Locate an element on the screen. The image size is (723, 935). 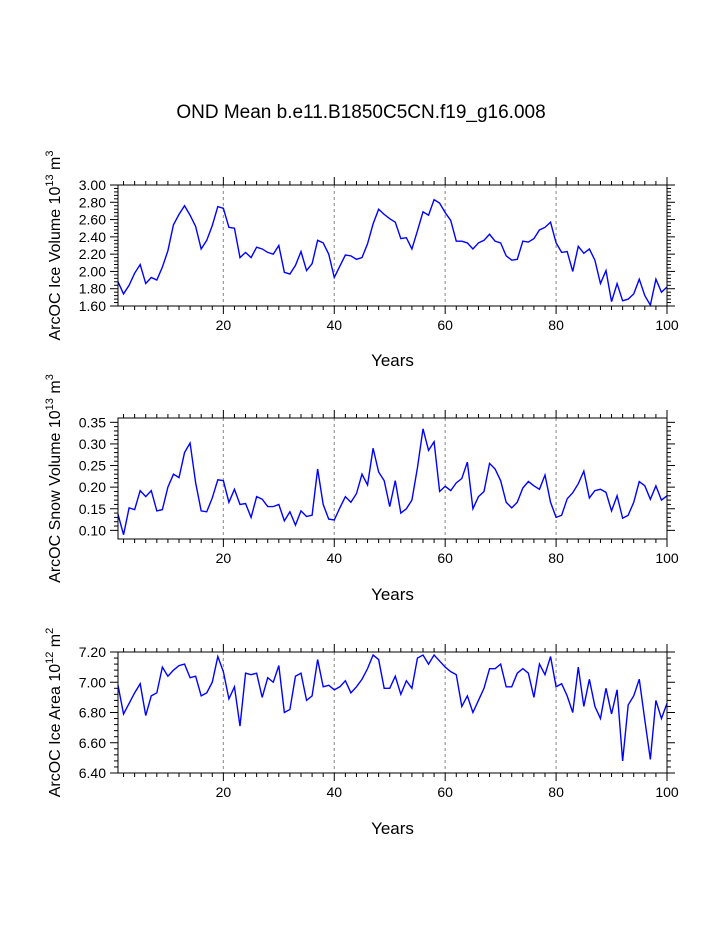
y-tick-label: 0.30 is located at coordinates (92, 444).